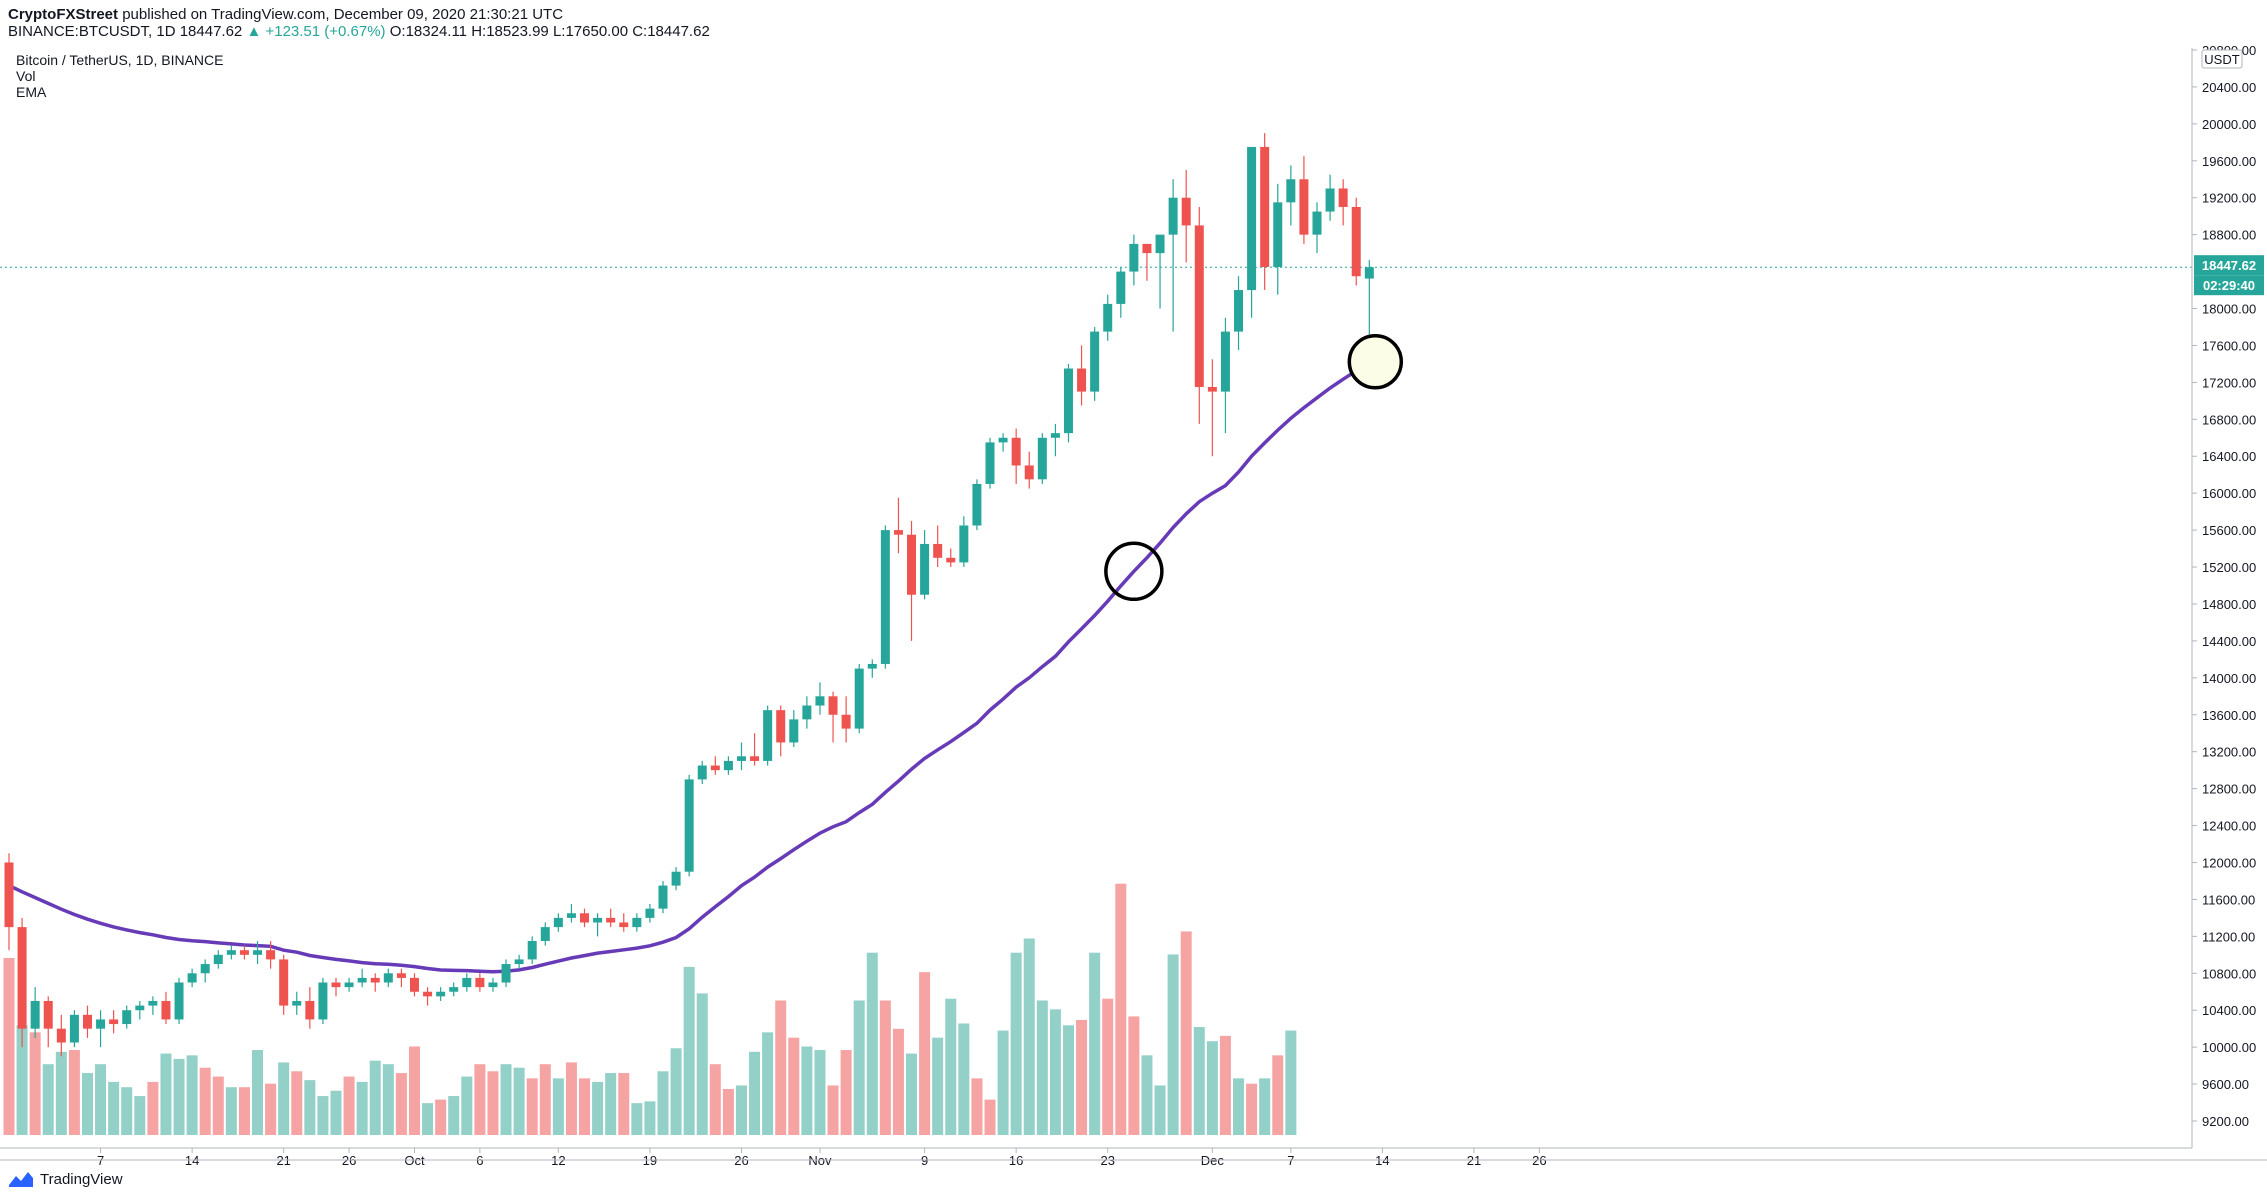  What do you see at coordinates (436, 31) in the screenshot?
I see `ohlc-open: 18324.11` at bounding box center [436, 31].